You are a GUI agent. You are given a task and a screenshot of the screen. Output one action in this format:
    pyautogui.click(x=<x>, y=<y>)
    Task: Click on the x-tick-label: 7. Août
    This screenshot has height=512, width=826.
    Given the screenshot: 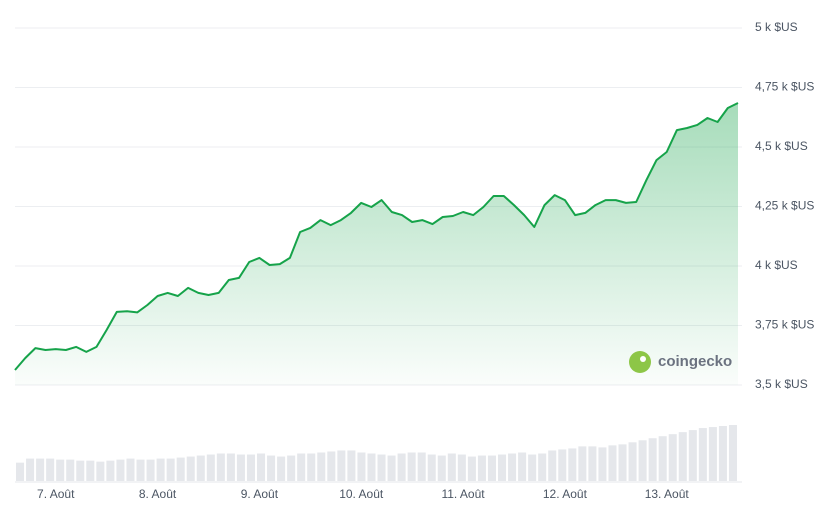 What is the action you would take?
    pyautogui.click(x=56, y=494)
    